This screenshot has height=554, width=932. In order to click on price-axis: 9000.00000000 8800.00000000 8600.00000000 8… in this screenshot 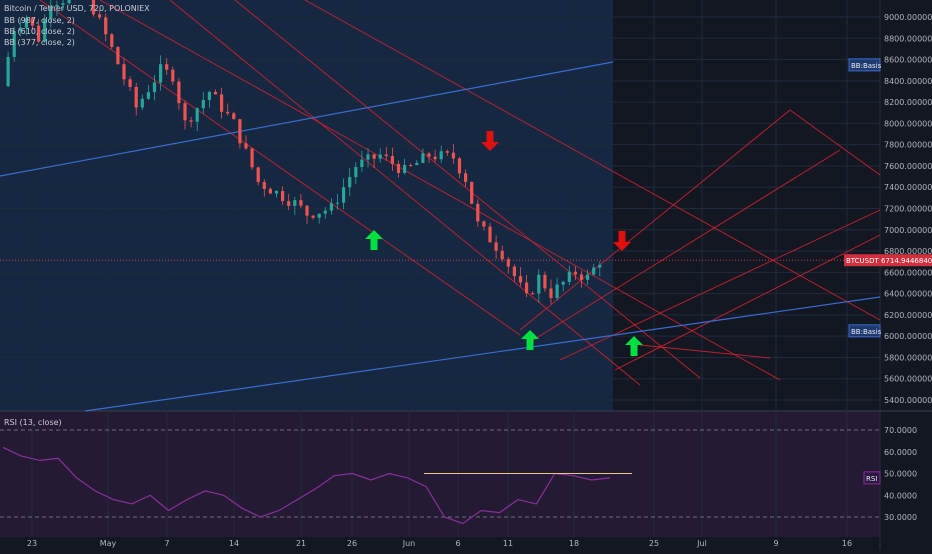, I will do `click(908, 267)`.